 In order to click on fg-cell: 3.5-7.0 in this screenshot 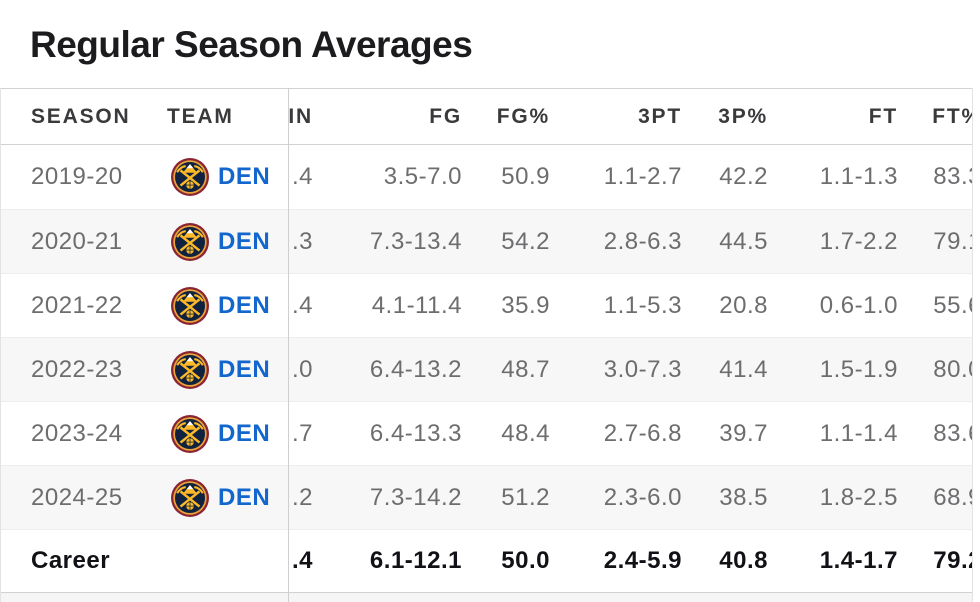, I will do `click(422, 176)`.